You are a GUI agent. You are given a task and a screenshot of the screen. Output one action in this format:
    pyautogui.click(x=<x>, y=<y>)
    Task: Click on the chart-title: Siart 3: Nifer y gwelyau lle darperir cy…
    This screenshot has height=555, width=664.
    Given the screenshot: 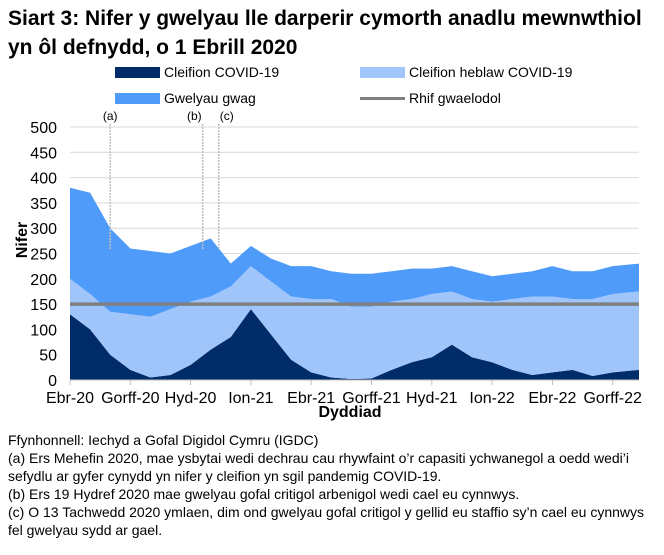 What is the action you would take?
    pyautogui.click(x=325, y=33)
    